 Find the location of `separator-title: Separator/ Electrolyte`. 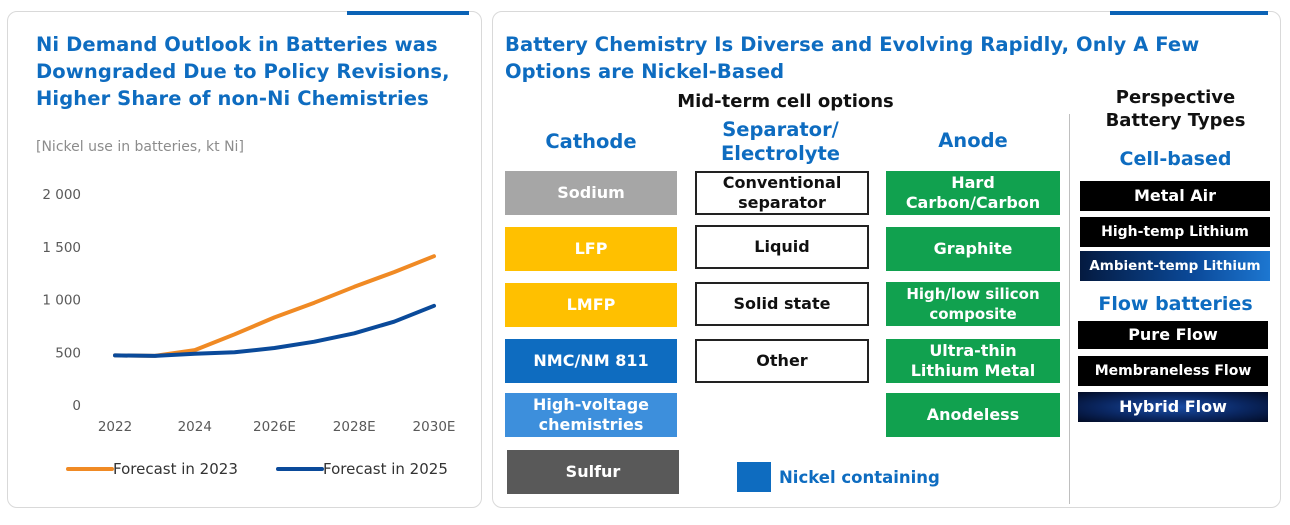

separator-title: Separator/ Electrolyte is located at coordinates (780, 142).